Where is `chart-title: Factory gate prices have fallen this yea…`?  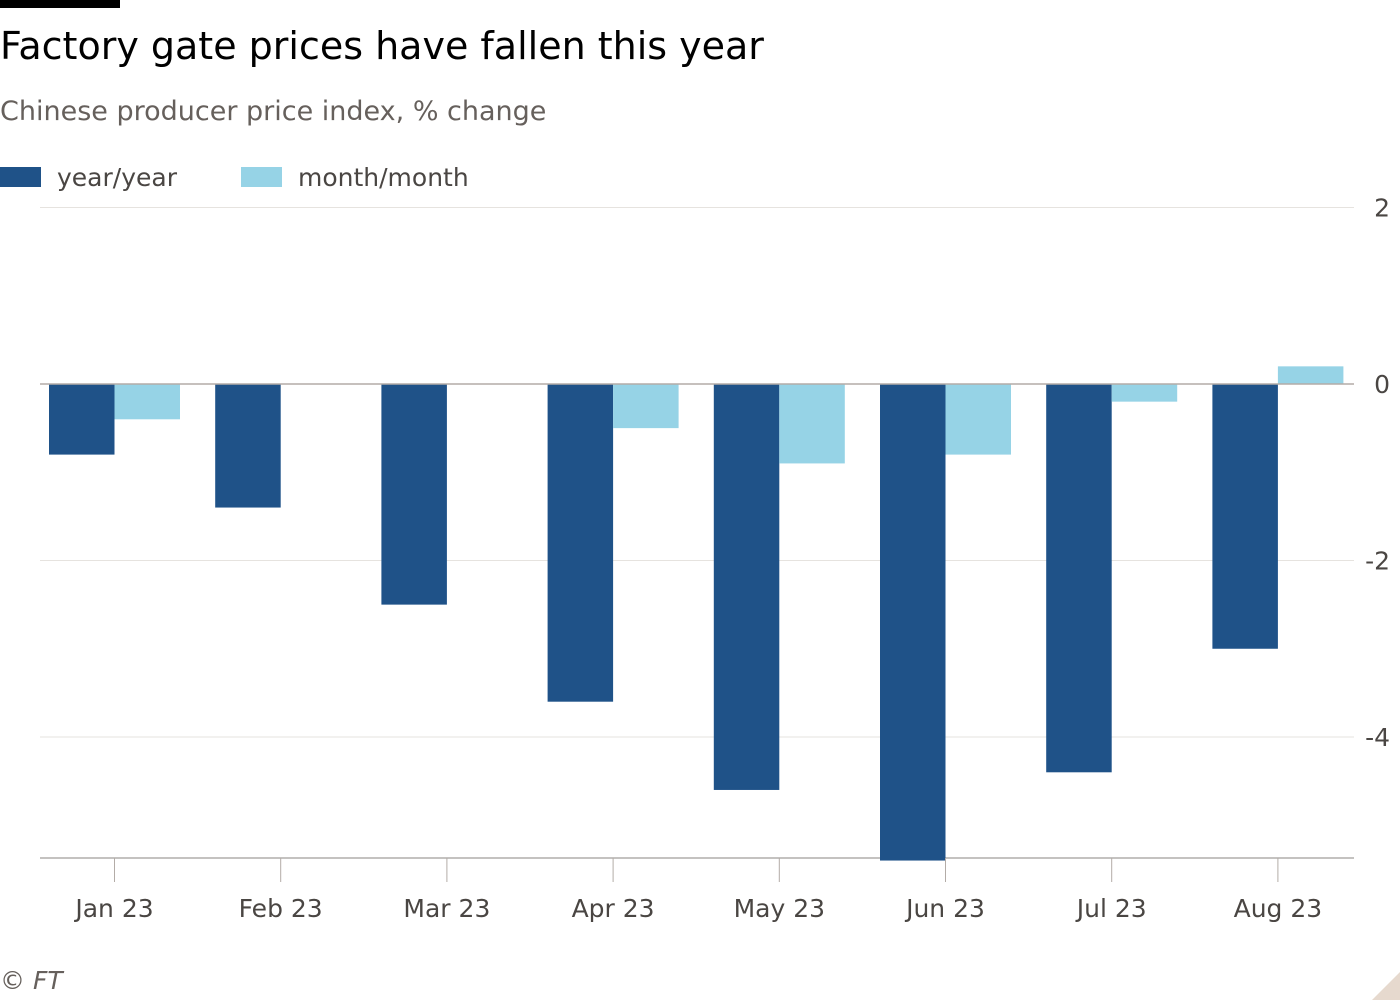
chart-title: Factory gate prices have fallen this yea… is located at coordinates (382, 46).